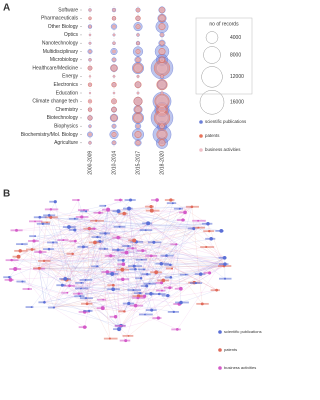  I want to click on size-legend-label: 8000, so click(235, 55).